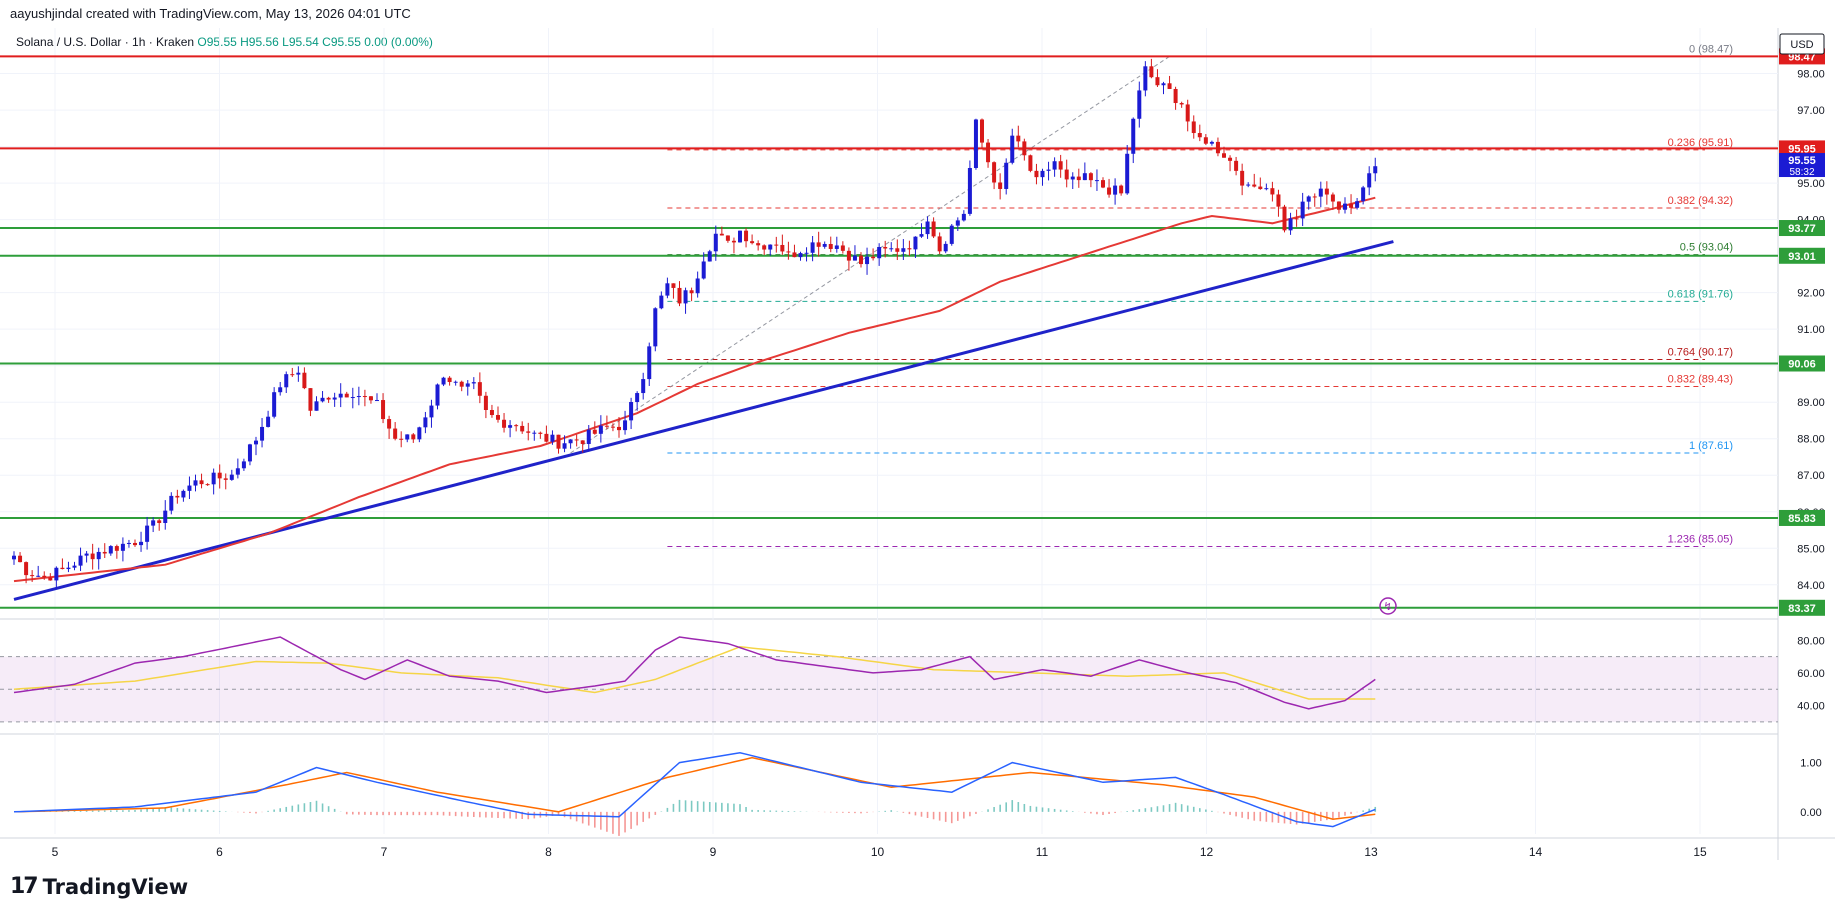 The width and height of the screenshot is (1835, 917). I want to click on time-tick-label: 9, so click(713, 852).